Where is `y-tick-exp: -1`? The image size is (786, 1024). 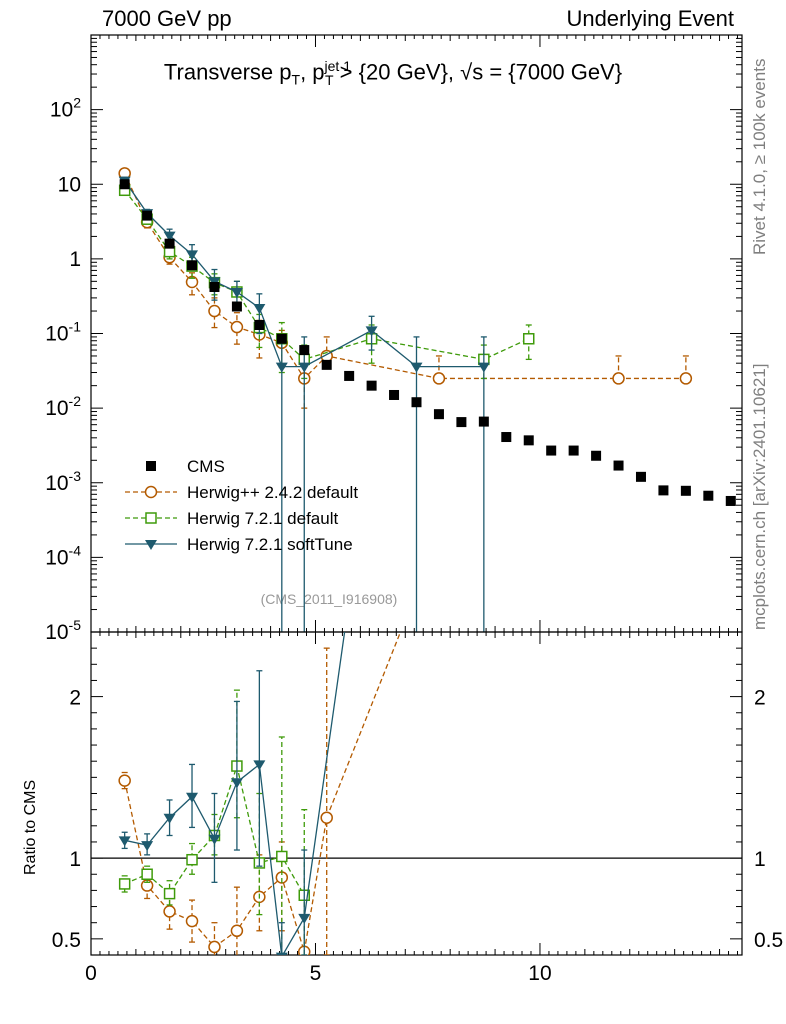 y-tick-exp: -1 is located at coordinates (75, 327).